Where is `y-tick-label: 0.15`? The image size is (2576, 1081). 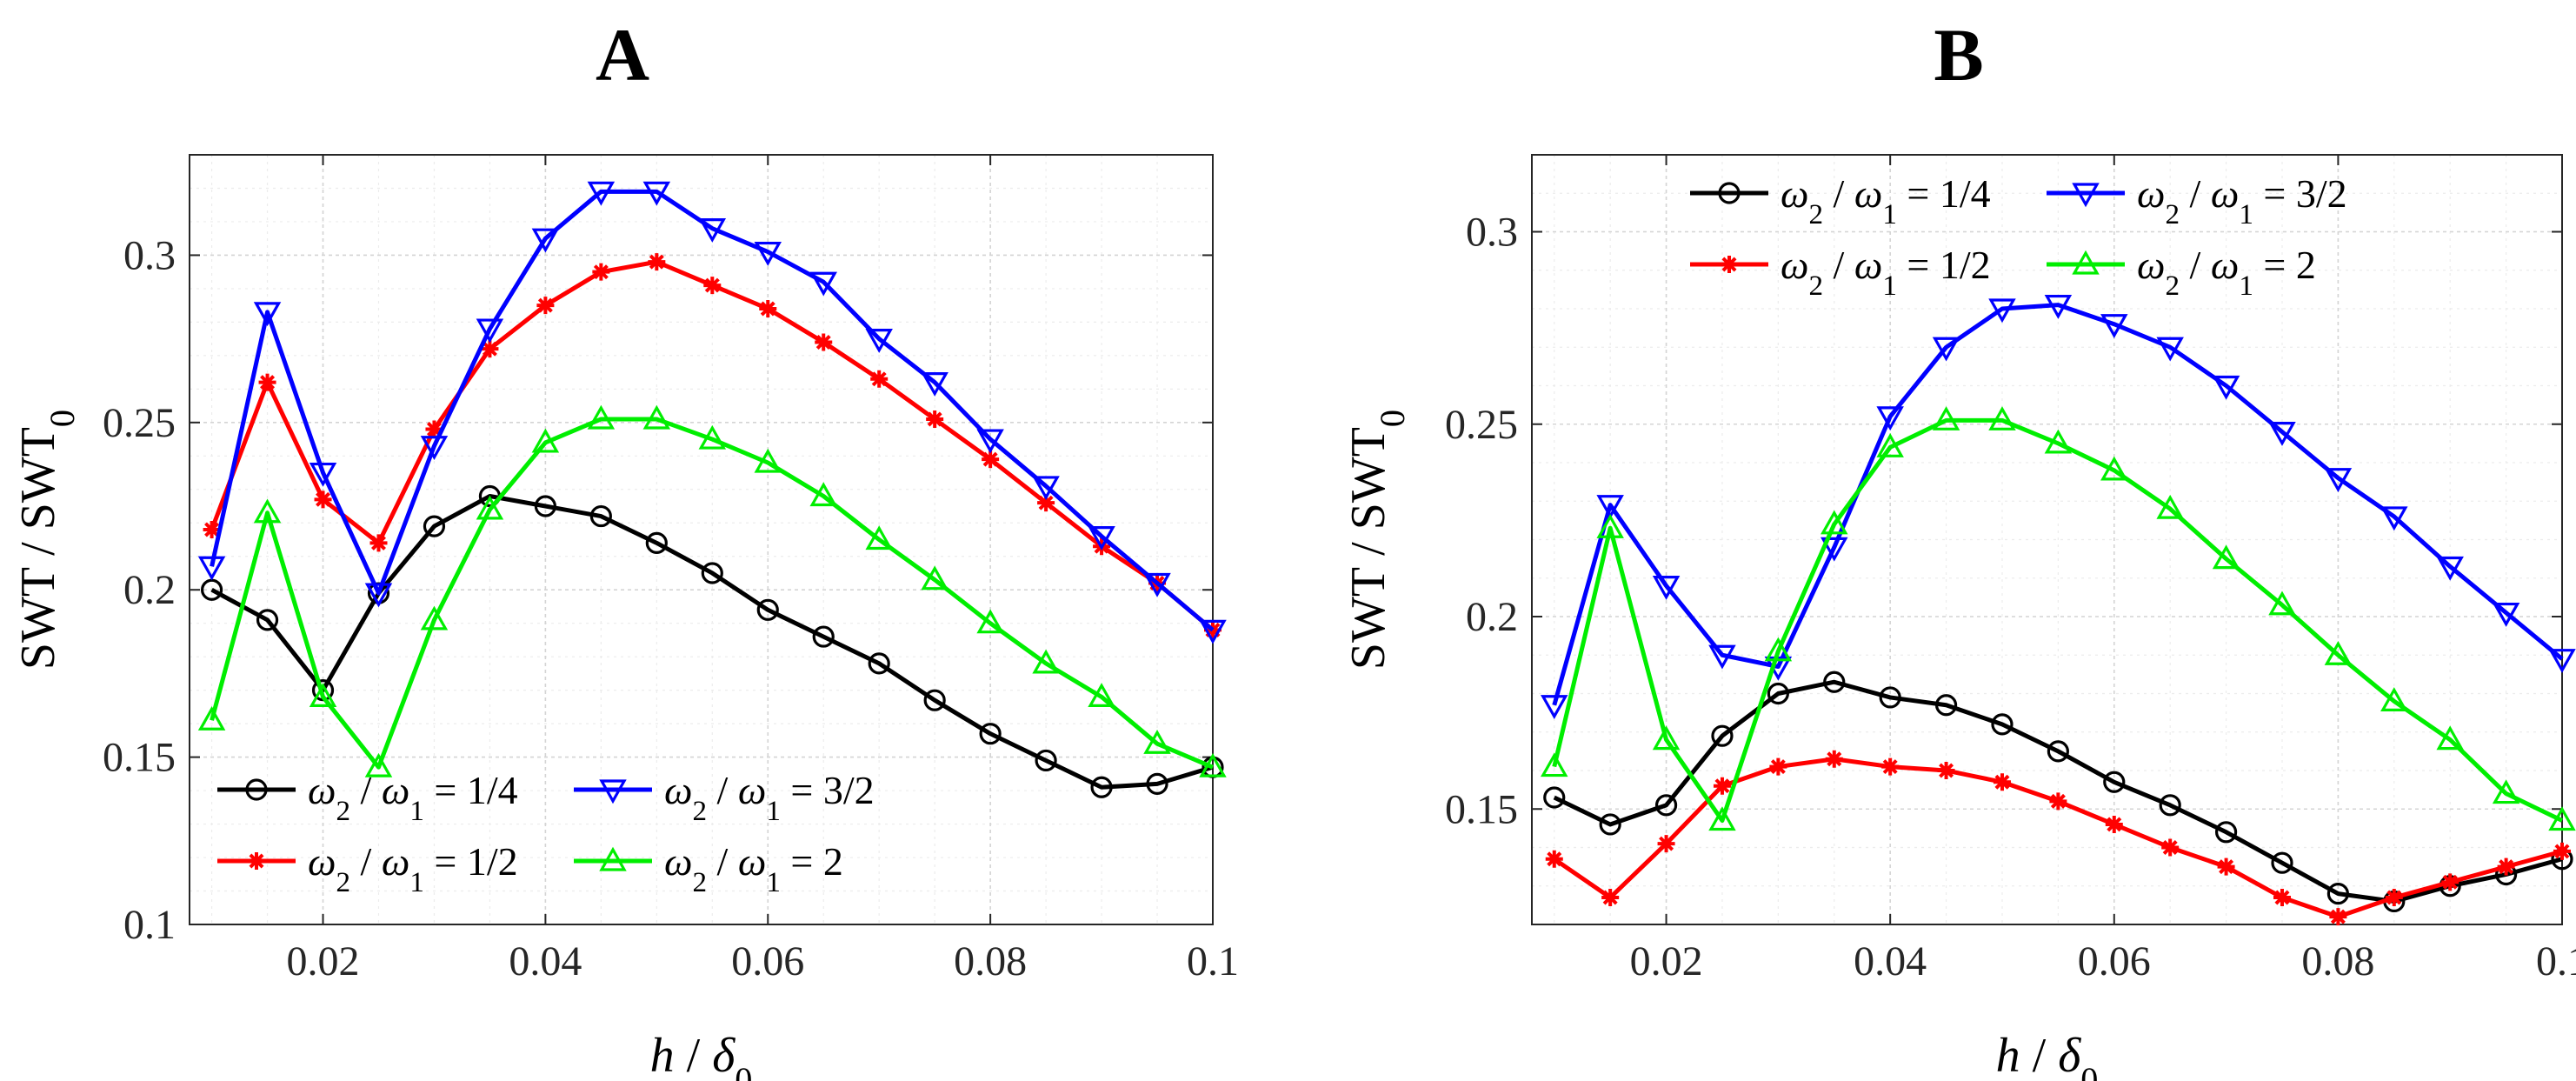
y-tick-label: 0.15 is located at coordinates (1481, 809).